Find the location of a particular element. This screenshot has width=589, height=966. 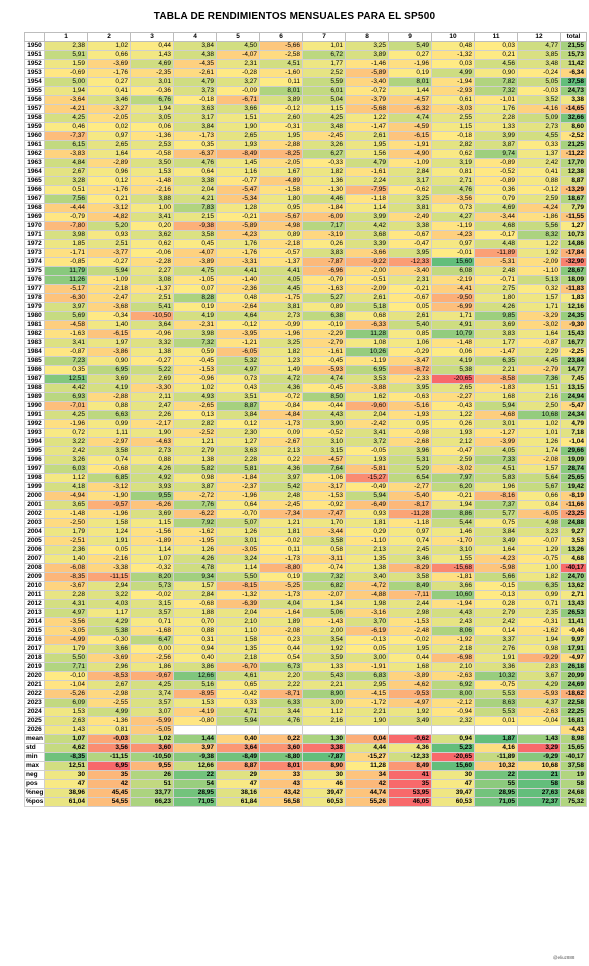

month-cell: 0,01 is located at coordinates (496, 721).